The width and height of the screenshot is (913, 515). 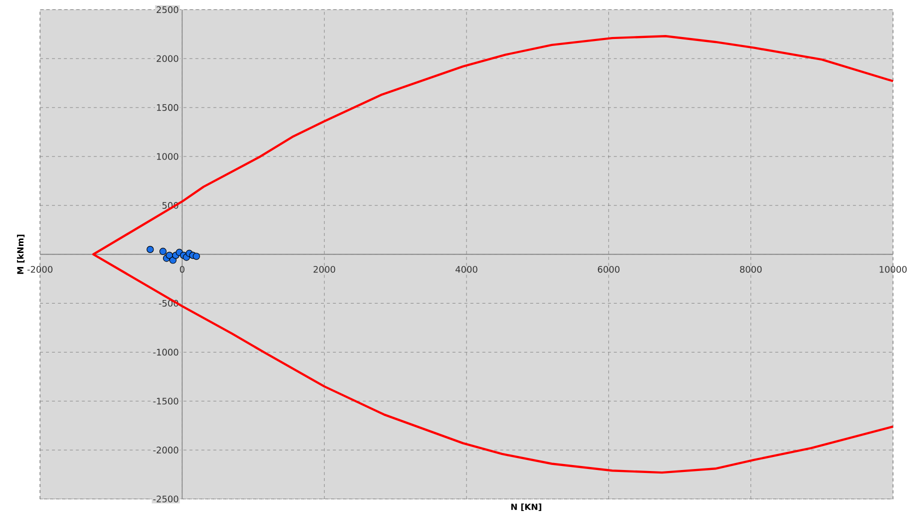 What do you see at coordinates (167, 10) in the screenshot?
I see `y-tick-label: 2500` at bounding box center [167, 10].